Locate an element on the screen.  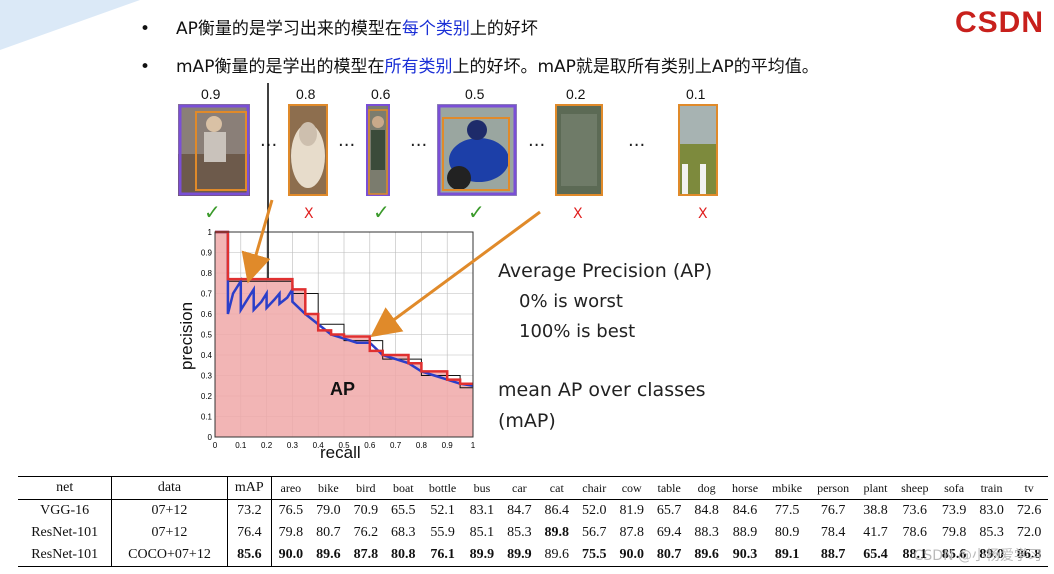
table-cell: 52.0 is located at coordinates (594, 510).